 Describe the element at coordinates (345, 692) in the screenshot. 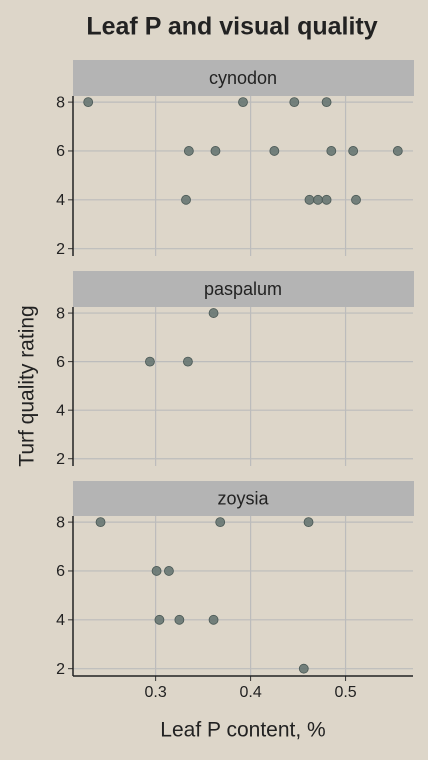

I see `x-tick-label: 0.5` at that location.